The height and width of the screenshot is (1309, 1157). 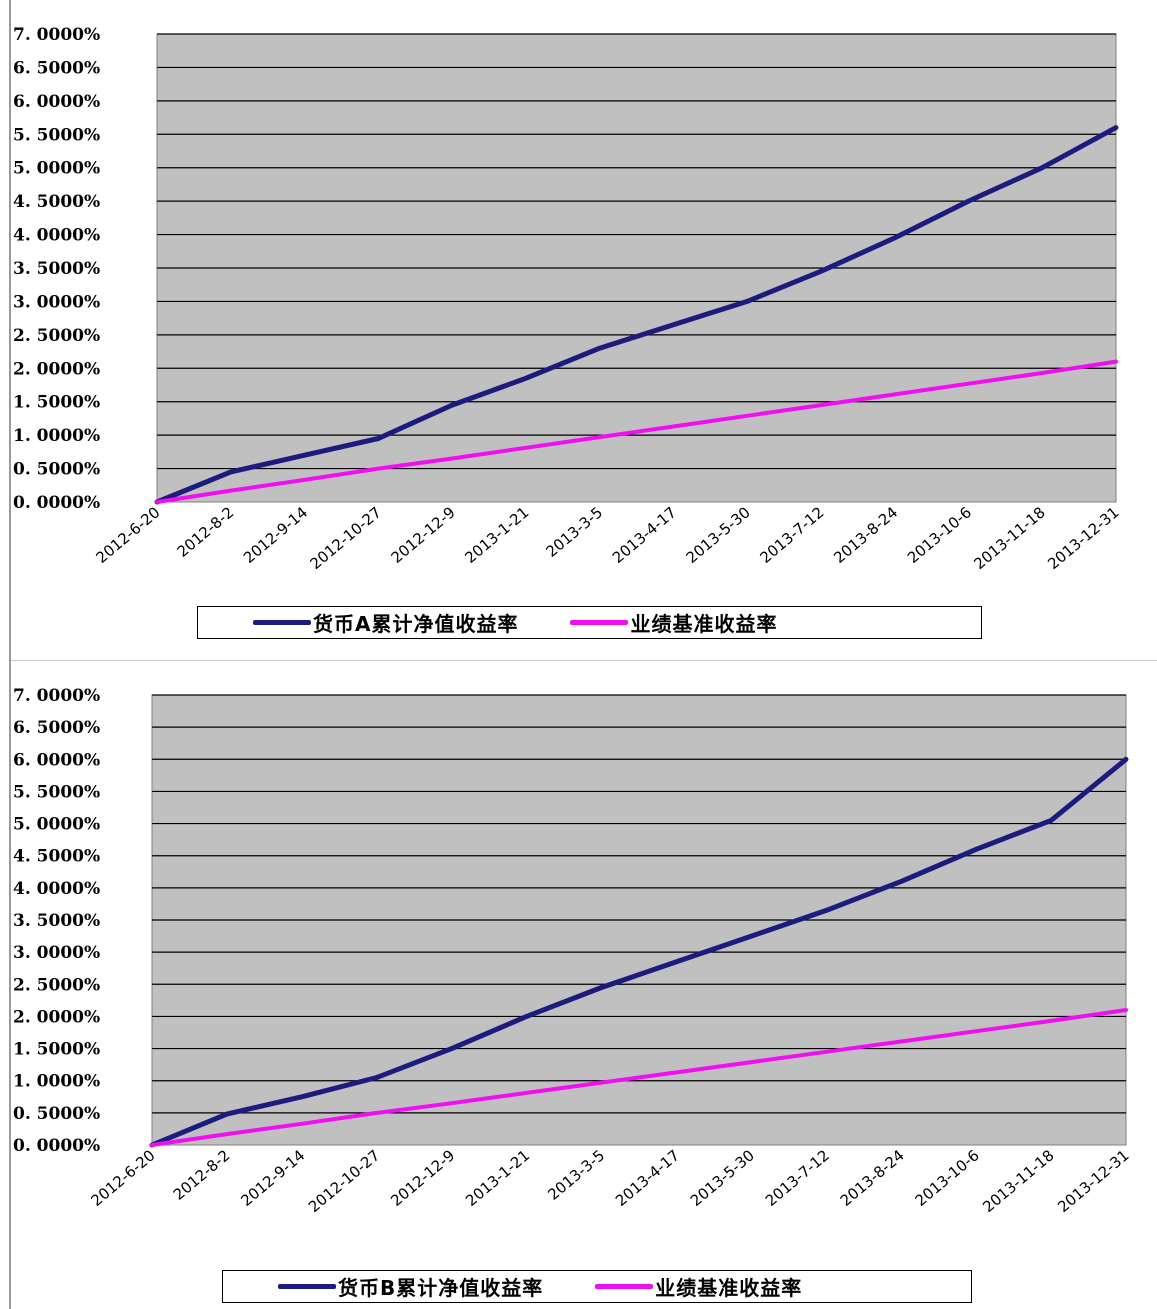 I want to click on legend-item-fund: 货币B累计净值收益率, so click(x=410, y=1286).